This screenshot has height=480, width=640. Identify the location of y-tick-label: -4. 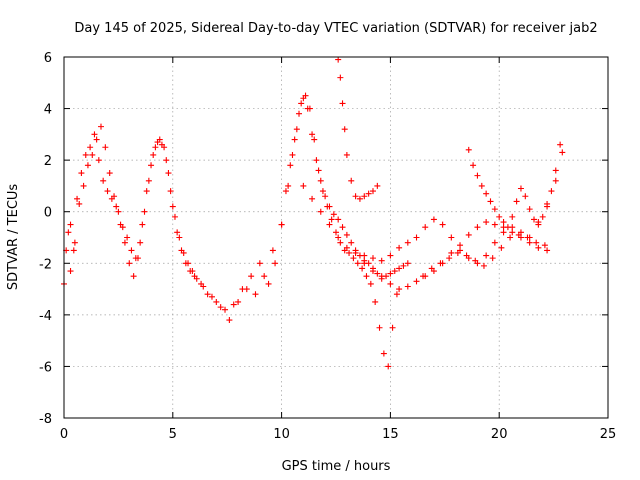
(45, 316).